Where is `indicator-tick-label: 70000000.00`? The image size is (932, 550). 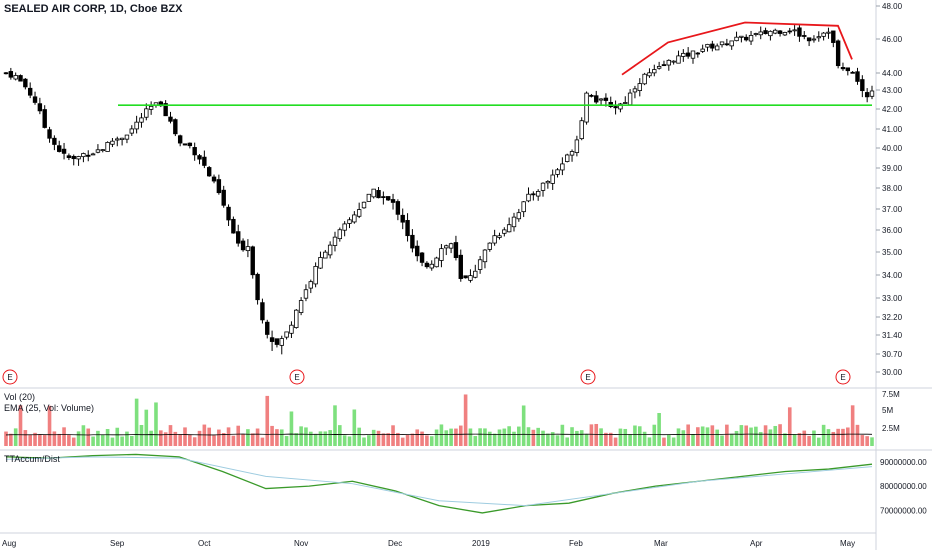 indicator-tick-label: 70000000.00 is located at coordinates (903, 511).